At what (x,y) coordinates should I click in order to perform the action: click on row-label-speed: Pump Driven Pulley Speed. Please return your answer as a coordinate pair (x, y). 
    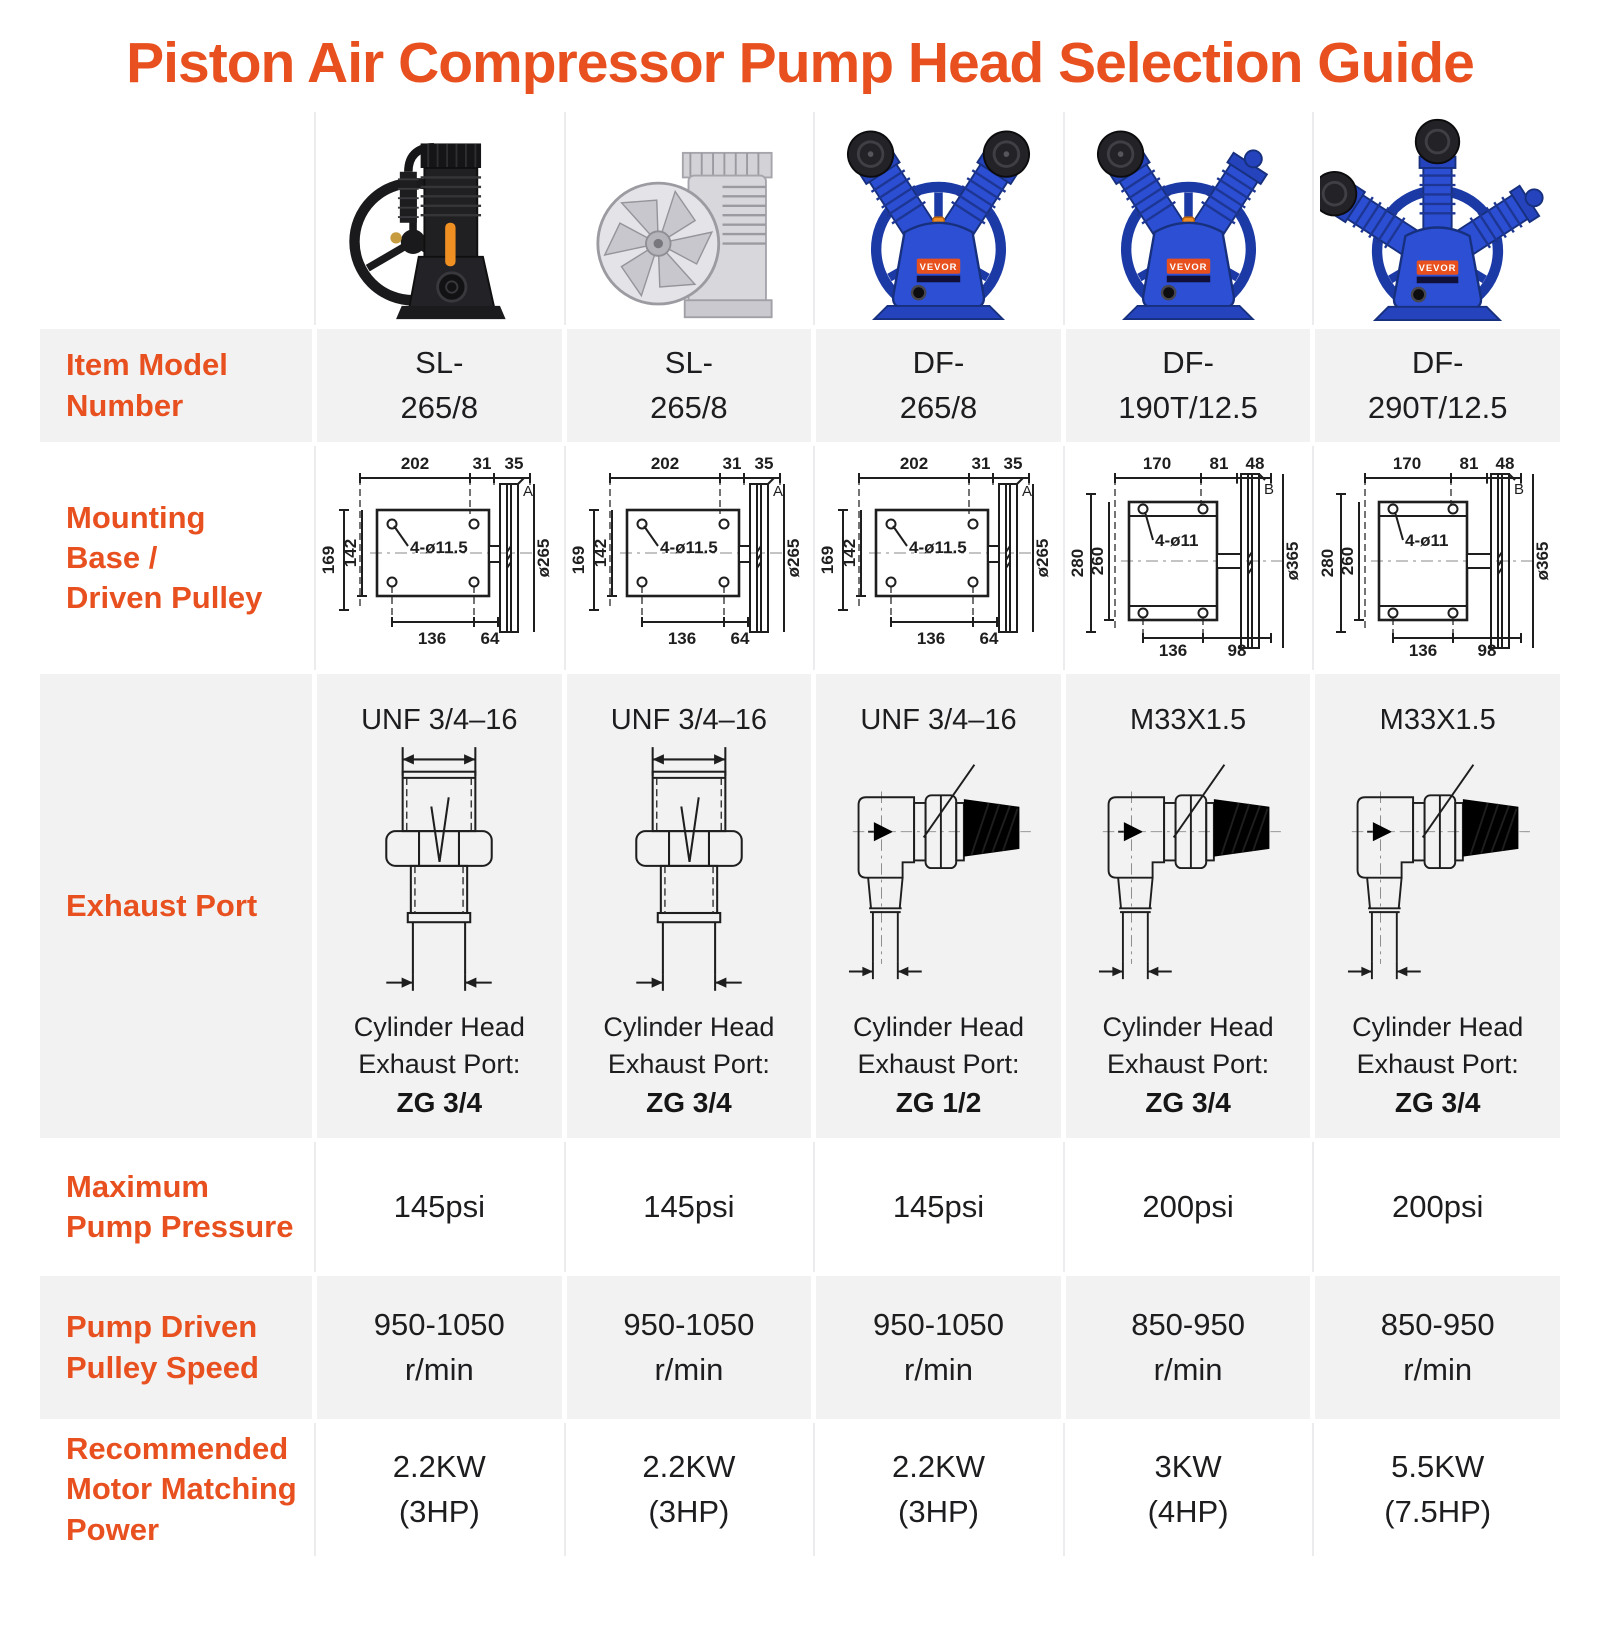
    Looking at the image, I should click on (176, 1347).